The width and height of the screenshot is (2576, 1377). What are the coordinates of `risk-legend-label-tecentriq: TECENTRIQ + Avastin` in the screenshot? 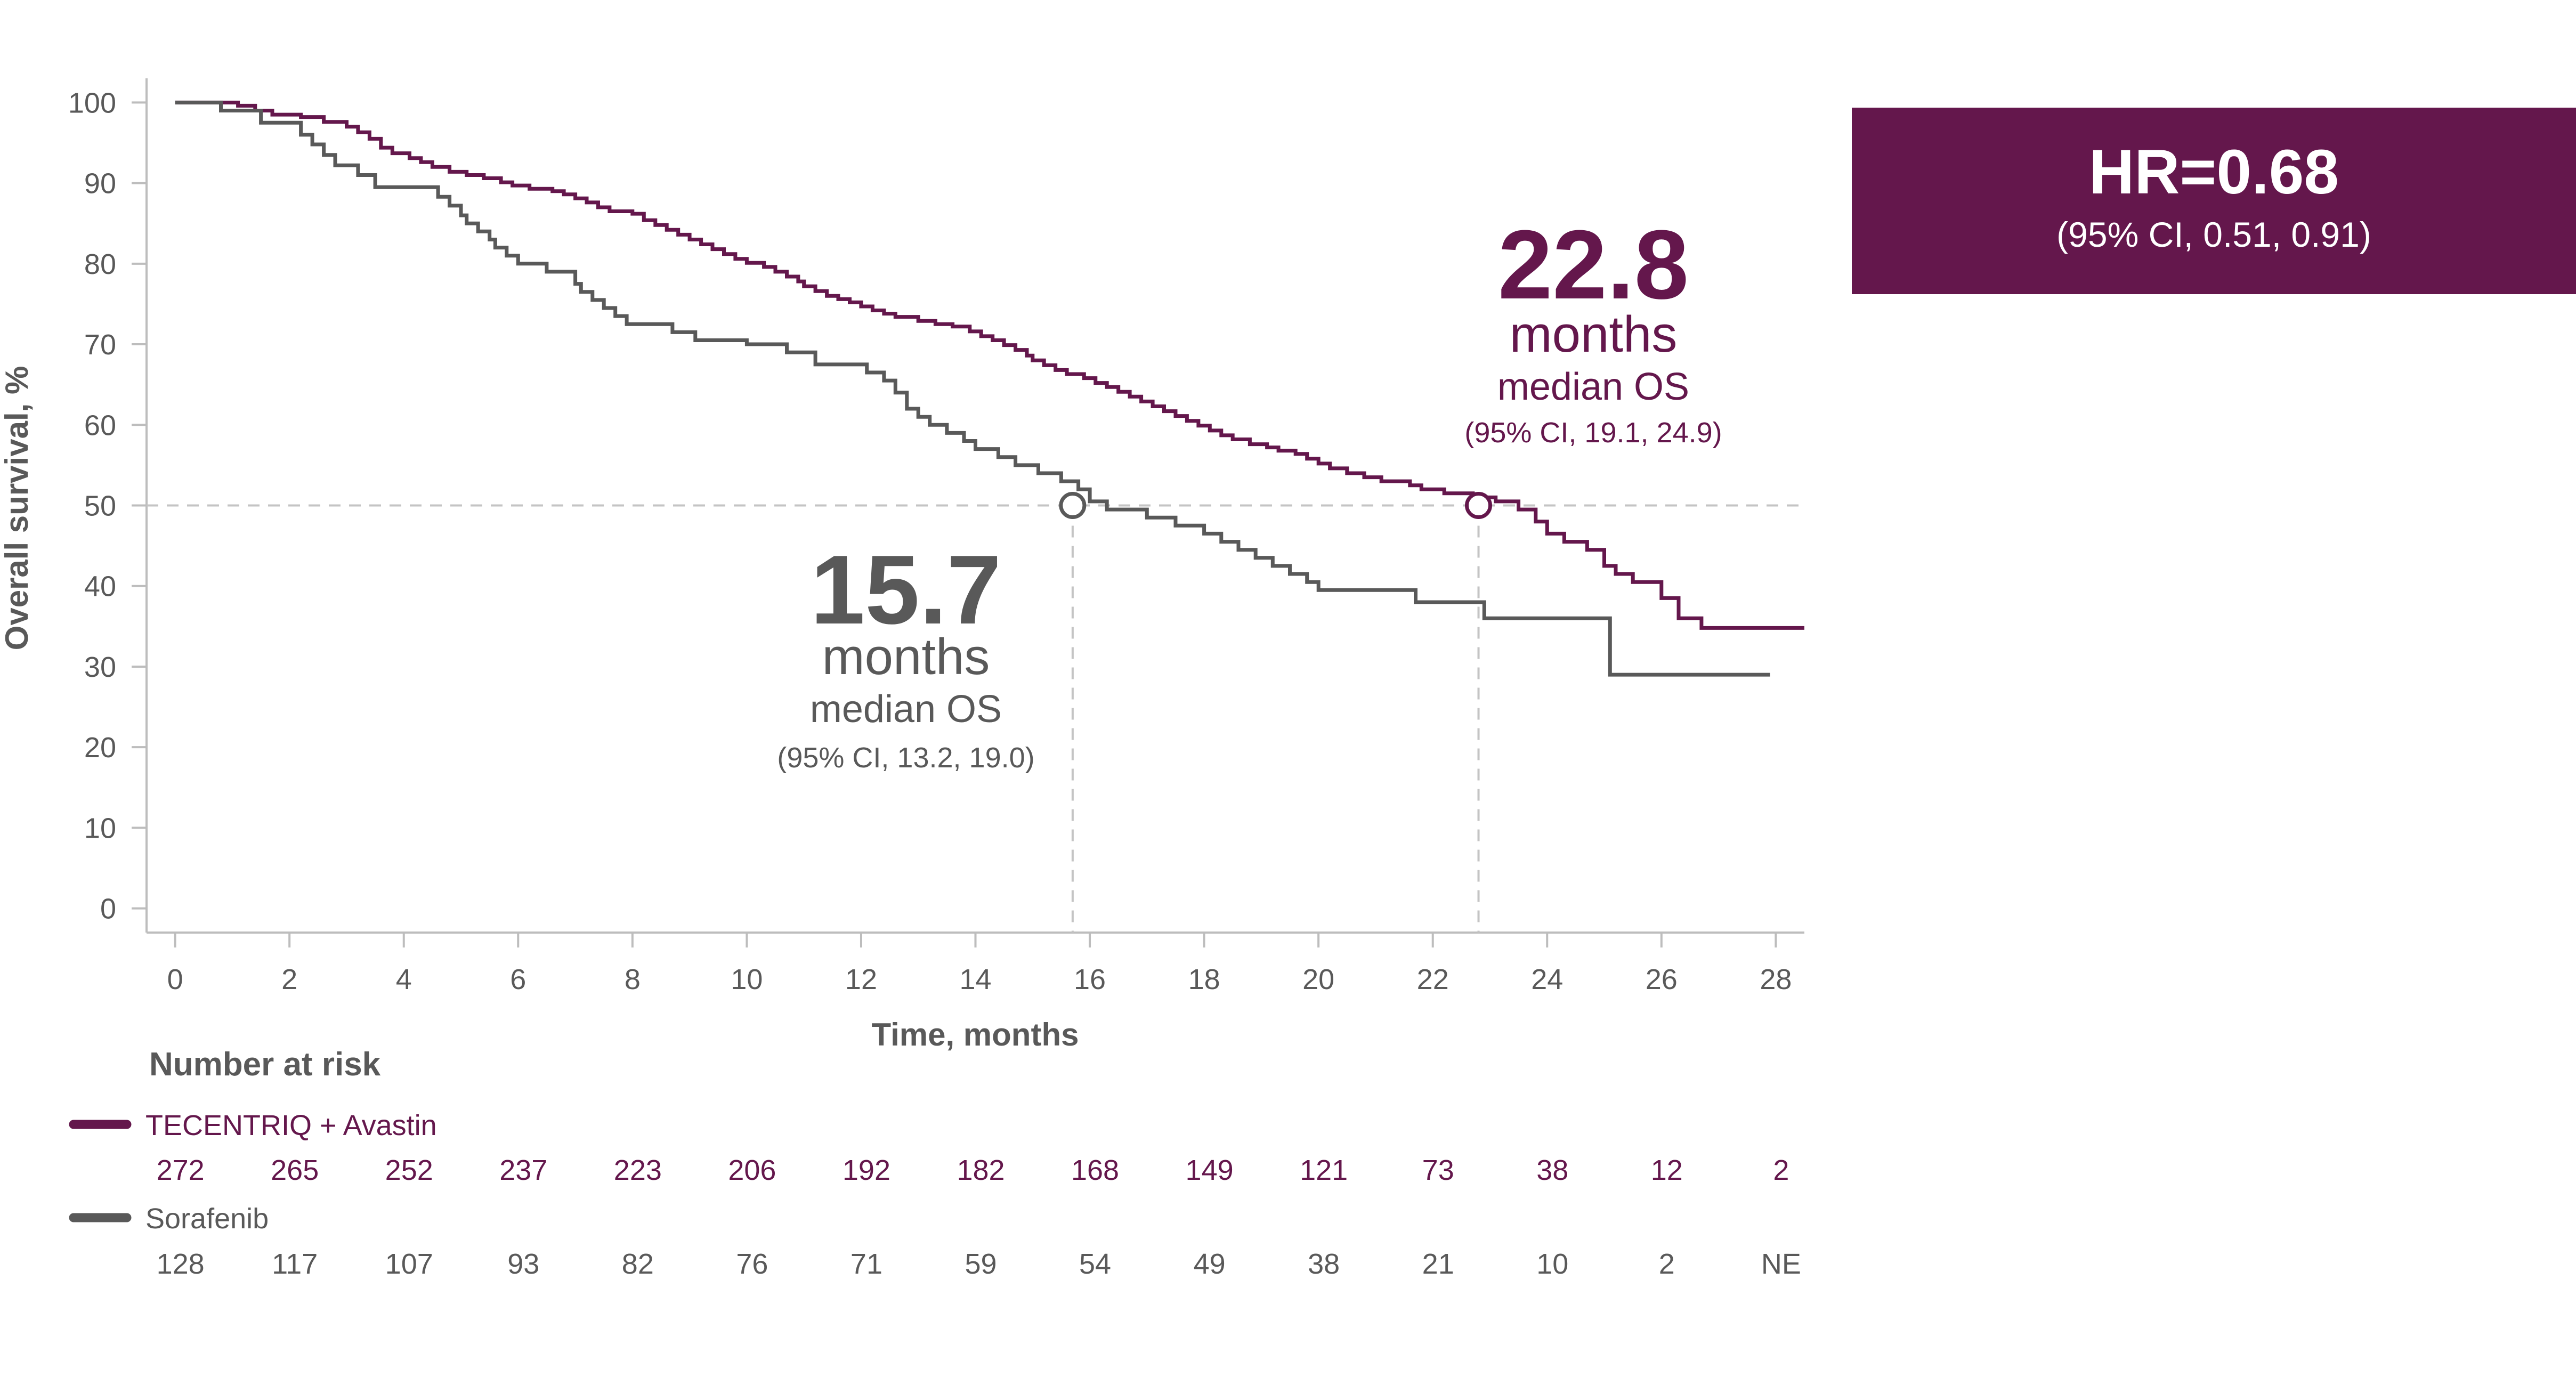 It's located at (291, 1125).